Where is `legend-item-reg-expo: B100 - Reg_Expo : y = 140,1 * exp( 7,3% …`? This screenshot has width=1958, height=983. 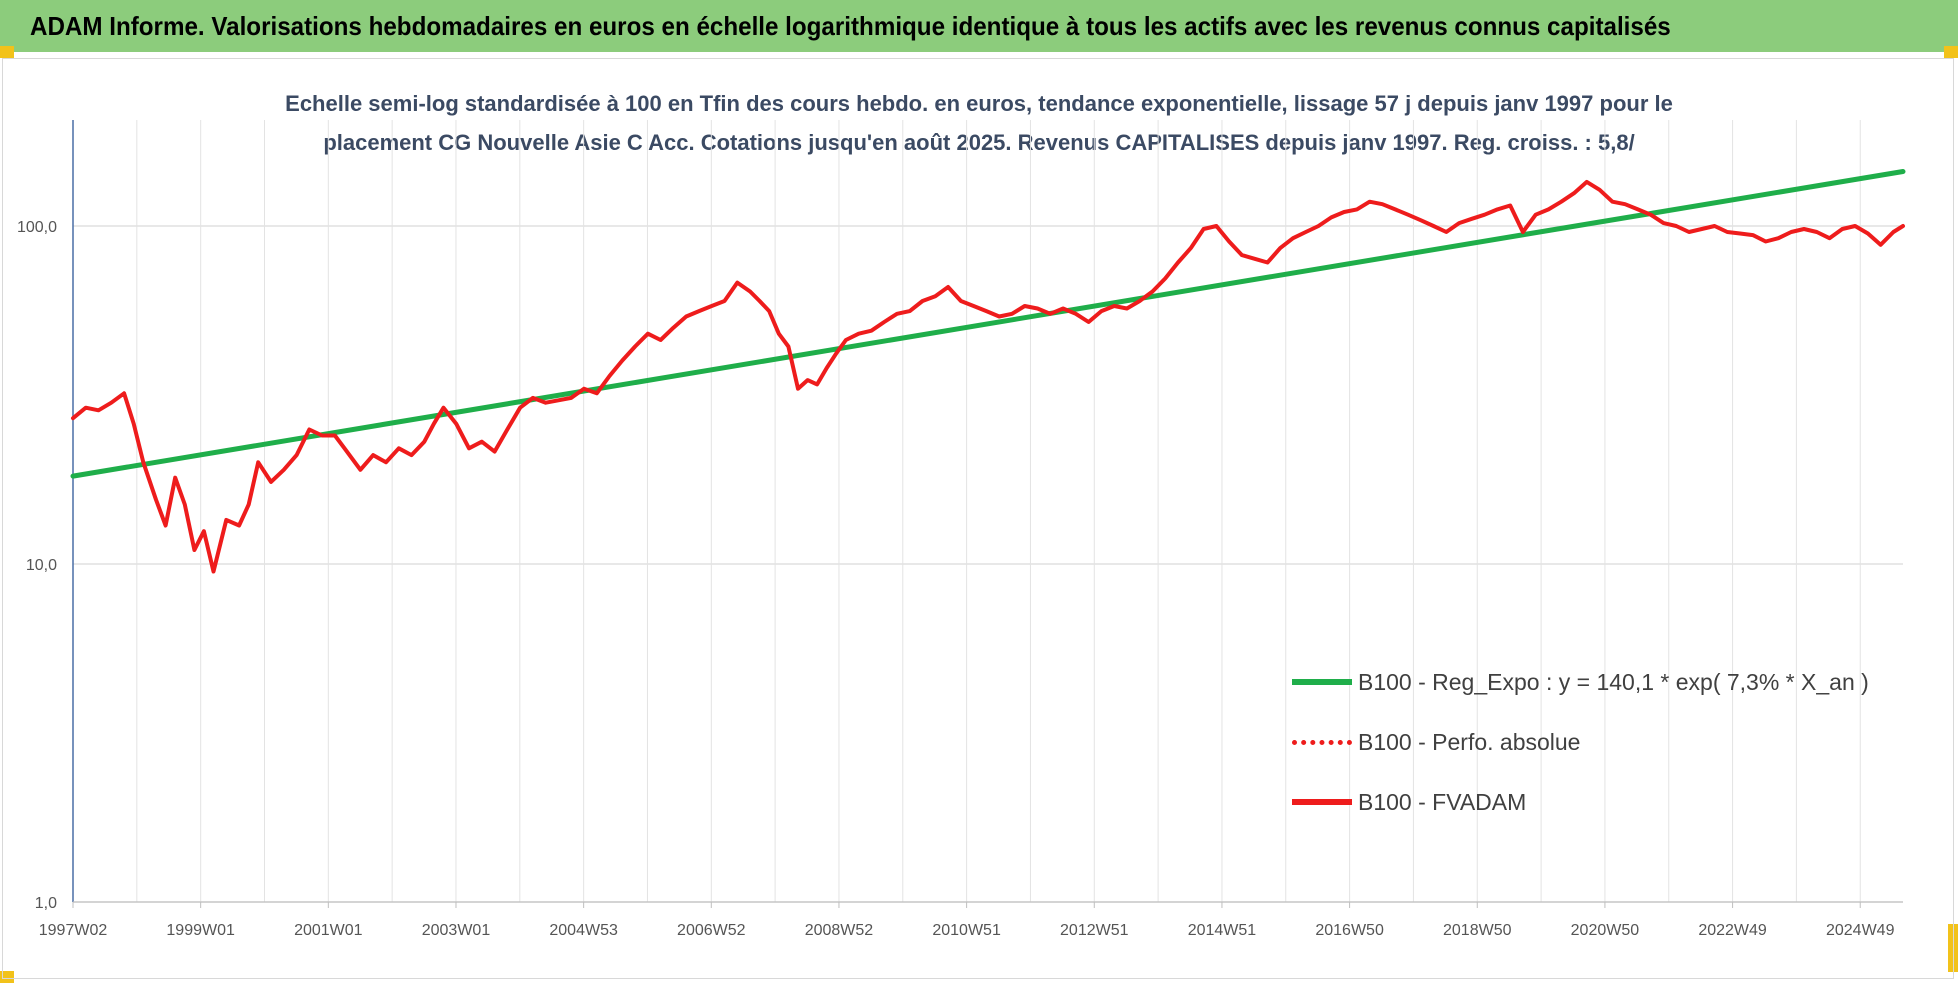
legend-item-reg-expo: B100 - Reg_Expo : y = 140,1 * exp( 7,3% … is located at coordinates (1580, 682).